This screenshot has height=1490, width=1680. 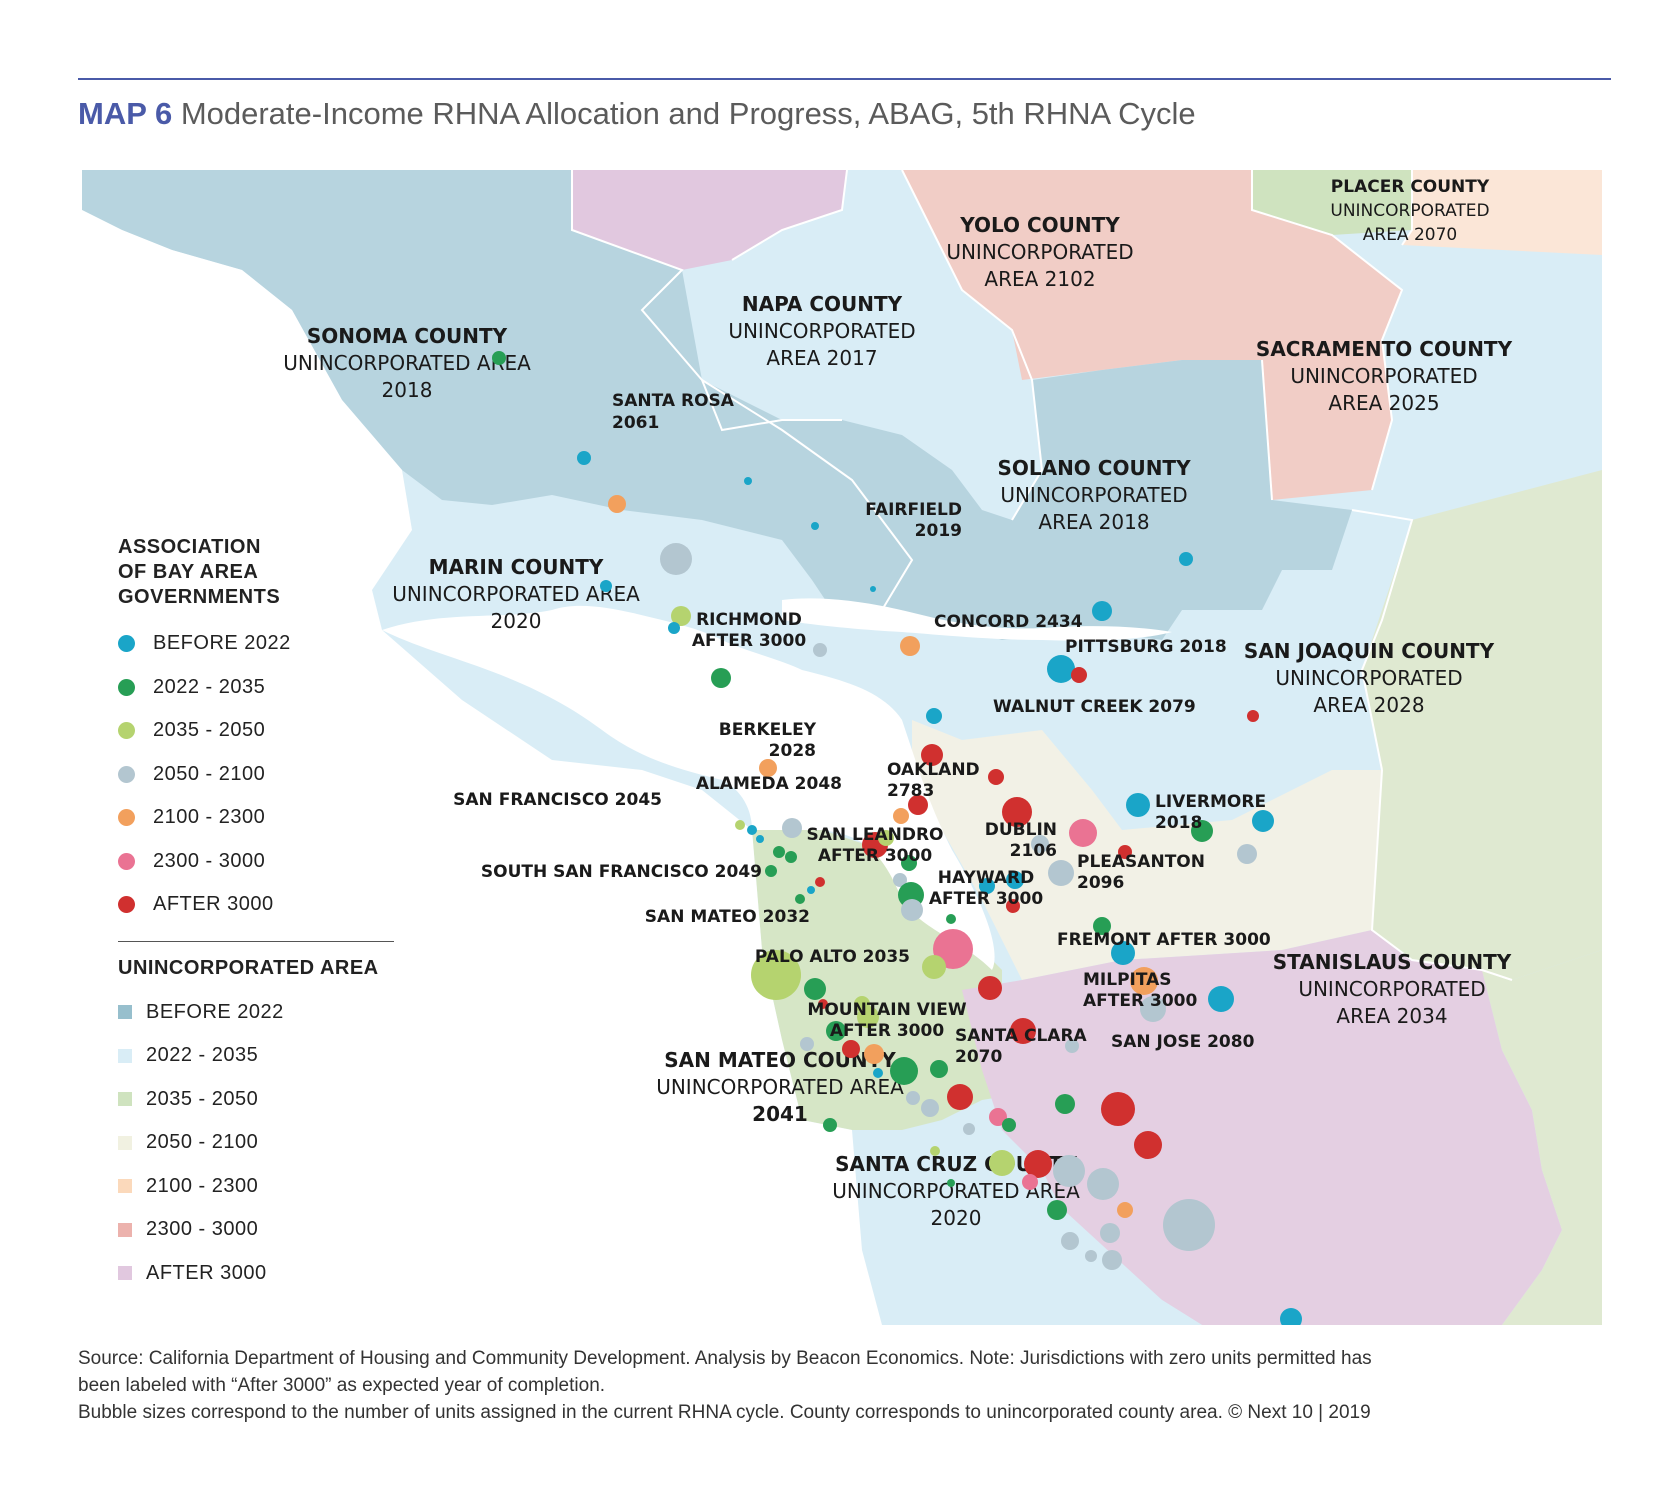 What do you see at coordinates (1144, 981) in the screenshot?
I see `bubble-dublin` at bounding box center [1144, 981].